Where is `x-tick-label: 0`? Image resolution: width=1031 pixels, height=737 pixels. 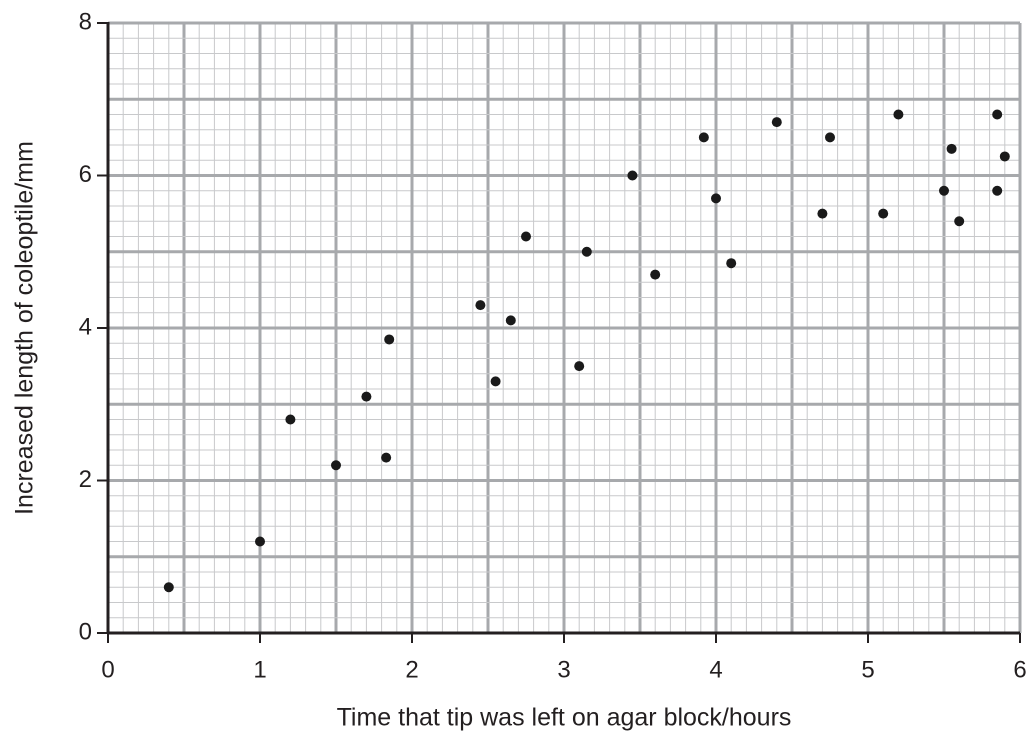
x-tick-label: 0 is located at coordinates (107, 669).